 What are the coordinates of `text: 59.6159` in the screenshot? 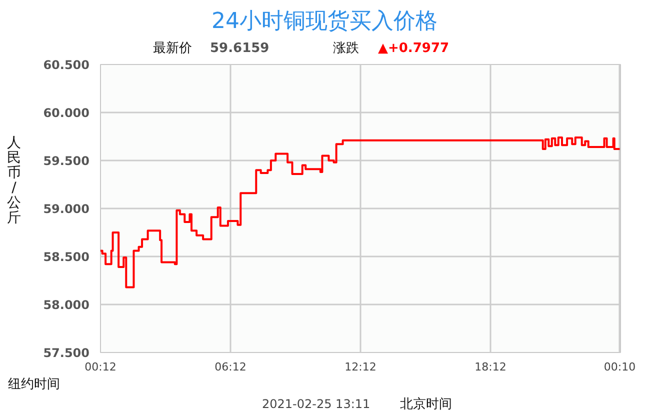 It's located at (240, 49).